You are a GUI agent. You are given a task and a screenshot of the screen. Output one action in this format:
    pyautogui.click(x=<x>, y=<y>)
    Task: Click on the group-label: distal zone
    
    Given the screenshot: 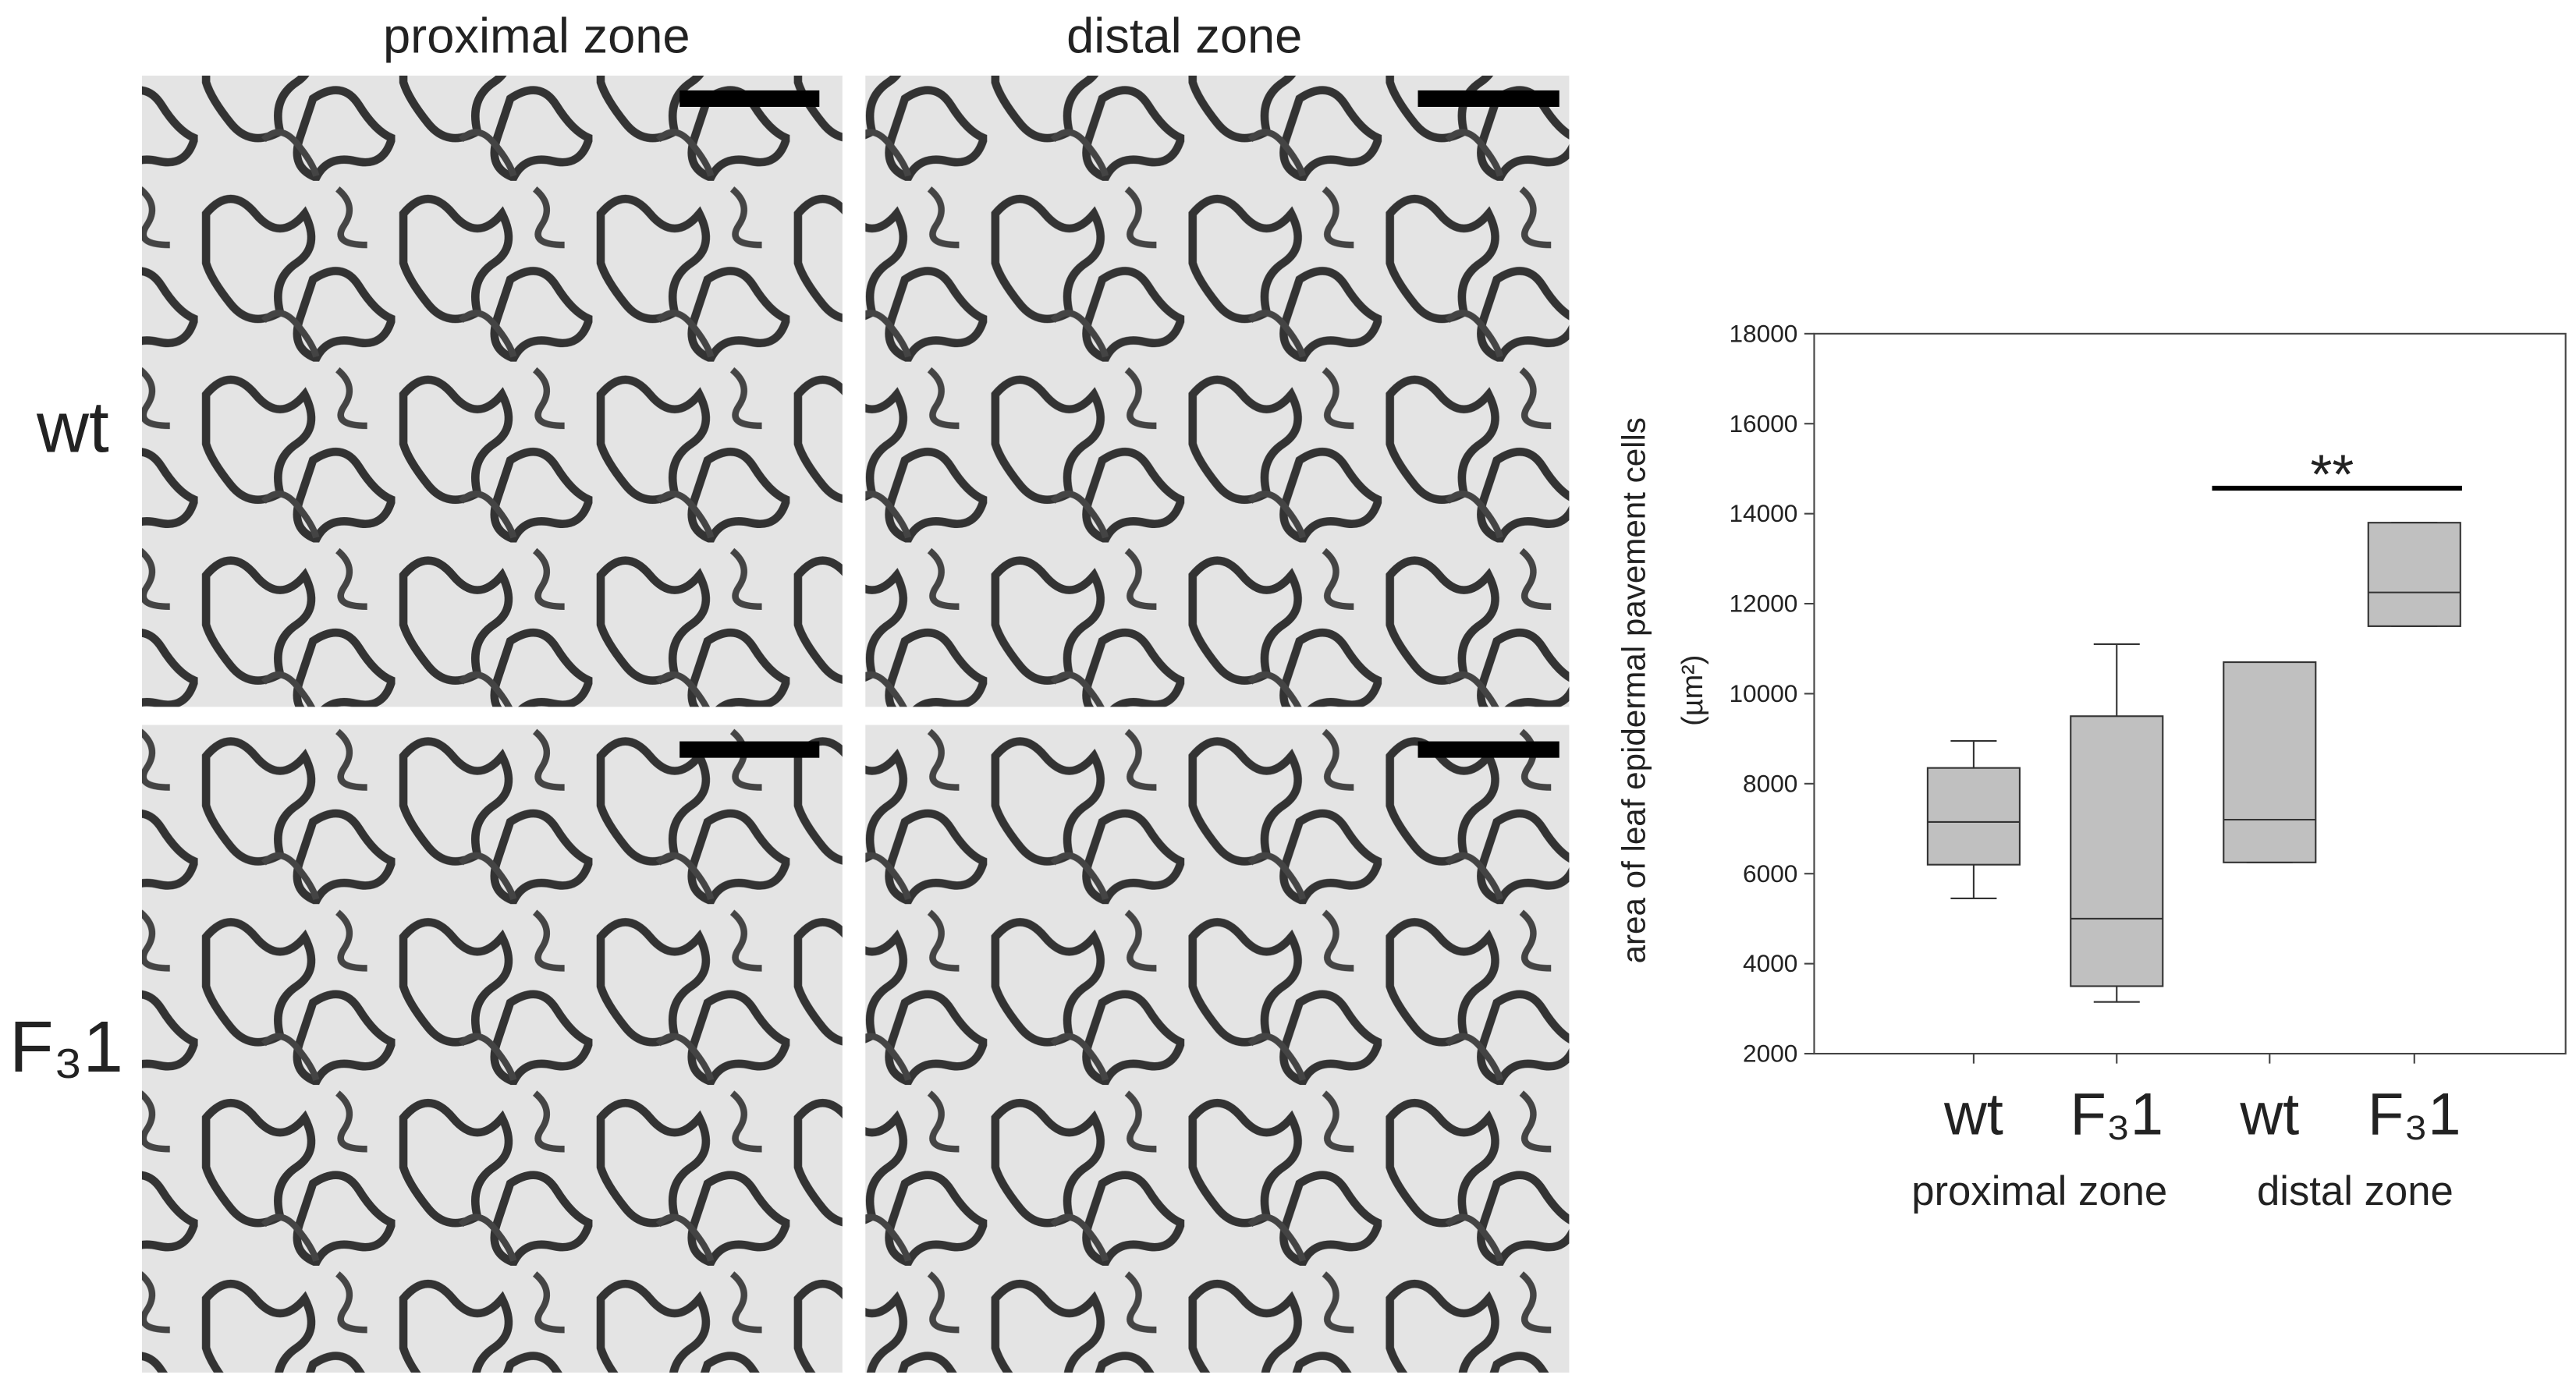 What is the action you would take?
    pyautogui.click(x=2355, y=1191)
    